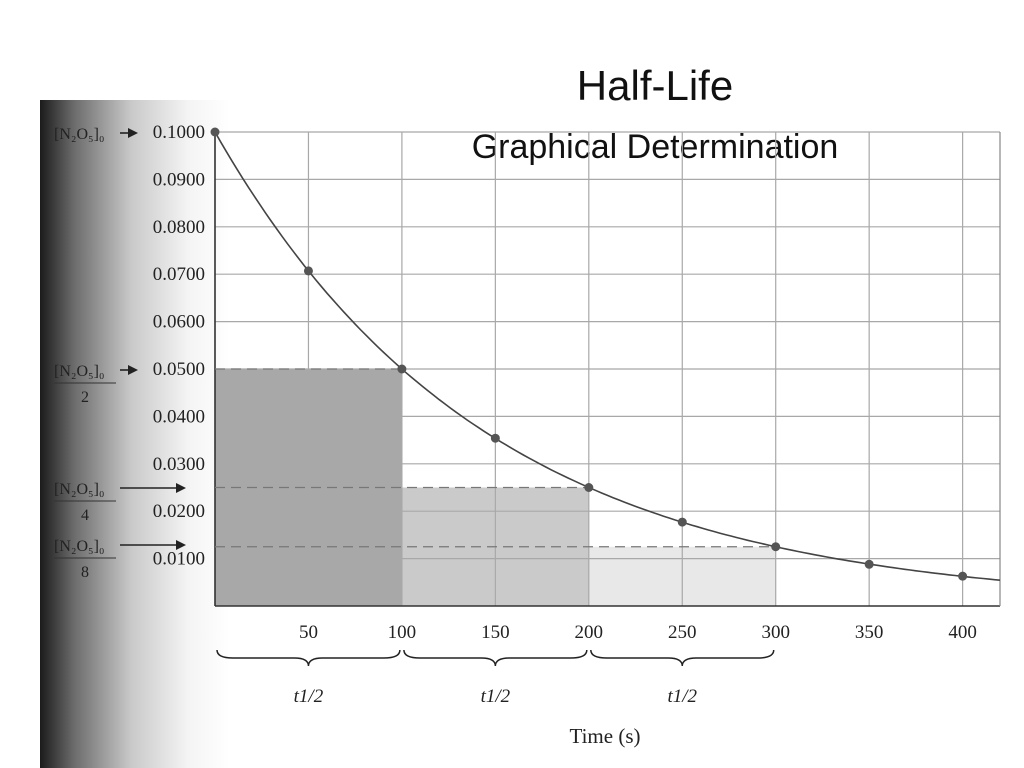 Image resolution: width=1024 pixels, height=768 pixels. I want to click on annotation-denominator-2: 2, so click(85, 397).